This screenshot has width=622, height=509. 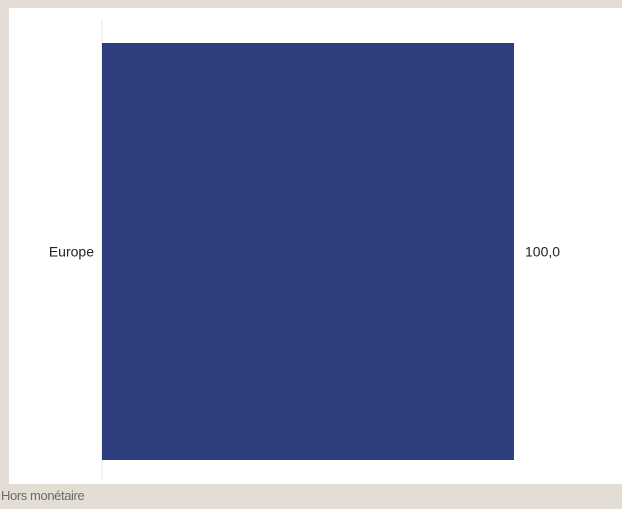 What do you see at coordinates (542, 252) in the screenshot?
I see `value-label: 100,0` at bounding box center [542, 252].